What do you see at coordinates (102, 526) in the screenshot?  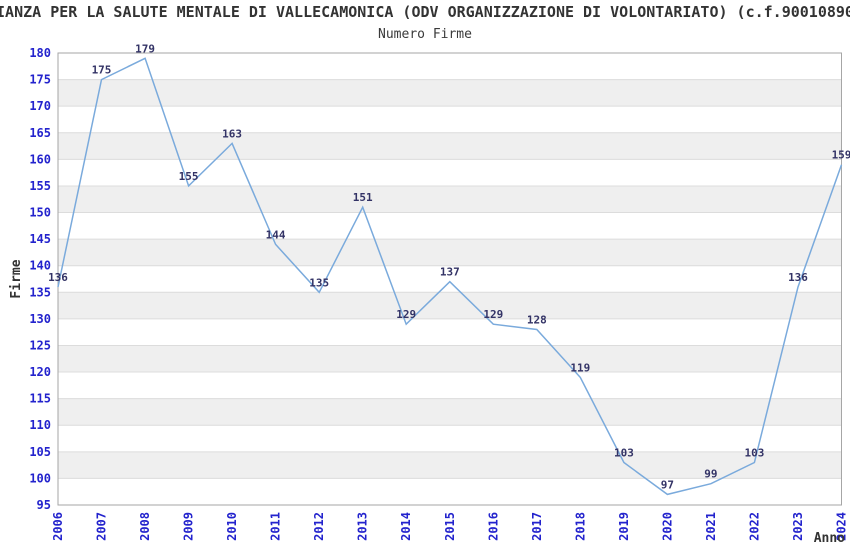 I see `x-tick-label: 2007` at bounding box center [102, 526].